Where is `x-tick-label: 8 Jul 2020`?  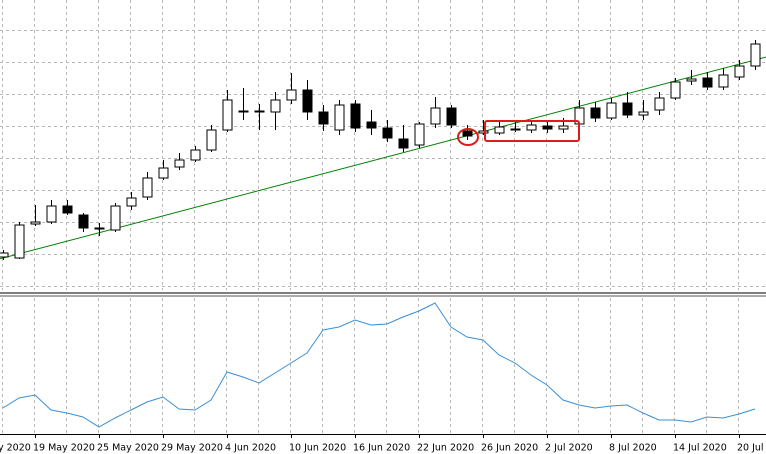
x-tick-label: 8 Jul 2020 is located at coordinates (633, 448).